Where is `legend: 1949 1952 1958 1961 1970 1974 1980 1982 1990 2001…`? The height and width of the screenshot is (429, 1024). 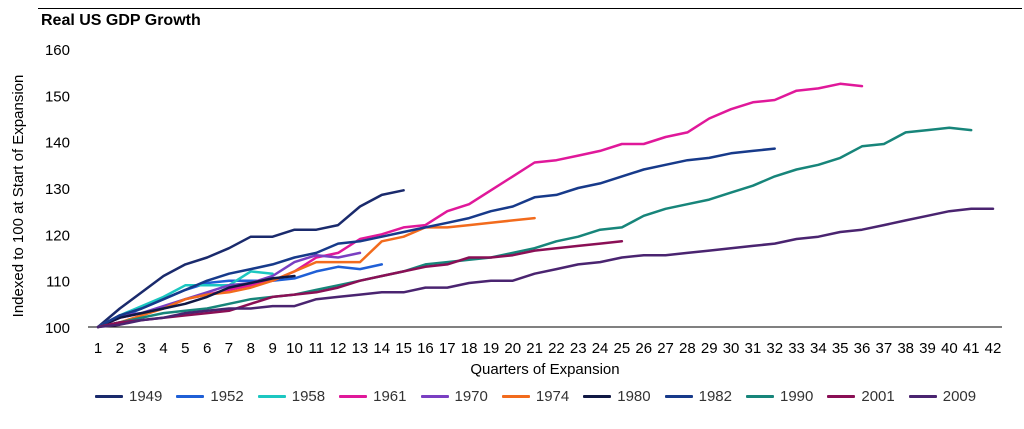
legend: 1949 1952 1958 1961 1970 1974 1980 1982 1990 2001… is located at coordinates (542, 396).